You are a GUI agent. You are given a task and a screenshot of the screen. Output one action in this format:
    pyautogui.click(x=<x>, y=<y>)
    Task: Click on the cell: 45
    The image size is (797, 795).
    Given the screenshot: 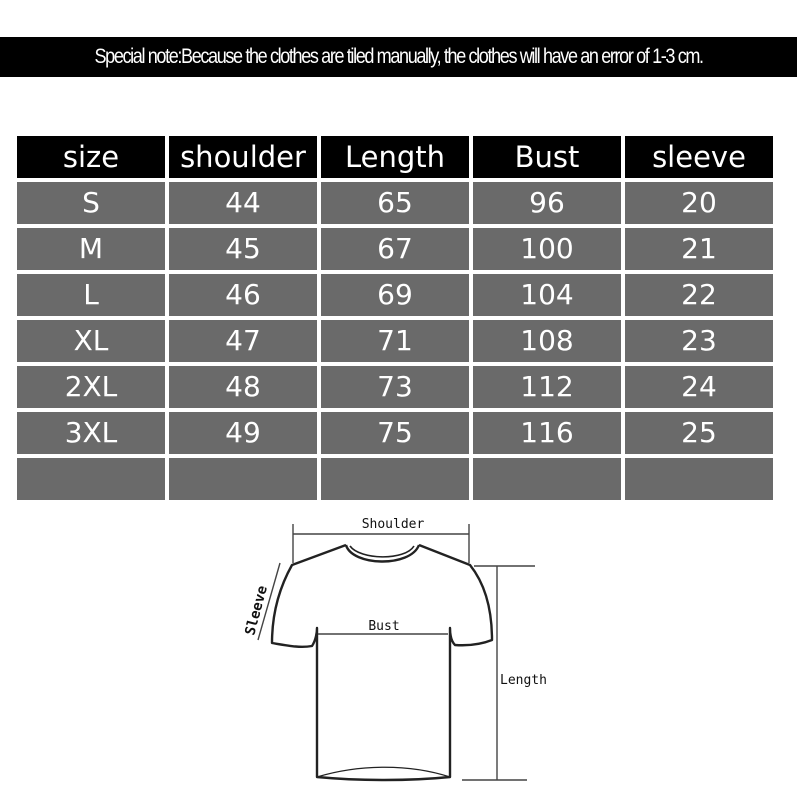 What is the action you would take?
    pyautogui.click(x=243, y=249)
    